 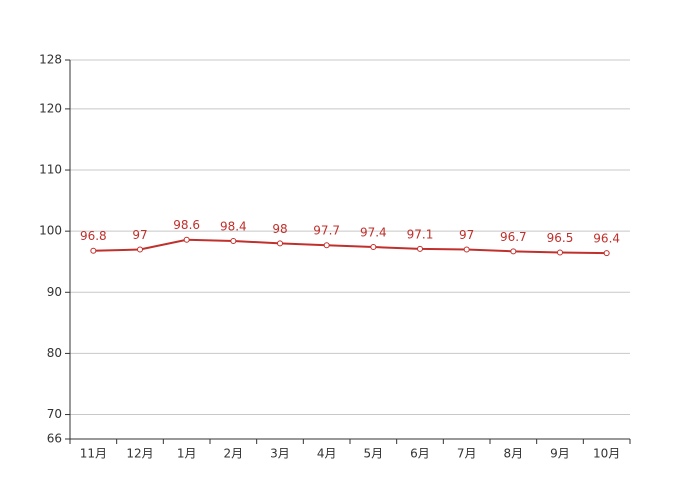 What do you see at coordinates (54, 439) in the screenshot?
I see `y-tick-label: 66` at bounding box center [54, 439].